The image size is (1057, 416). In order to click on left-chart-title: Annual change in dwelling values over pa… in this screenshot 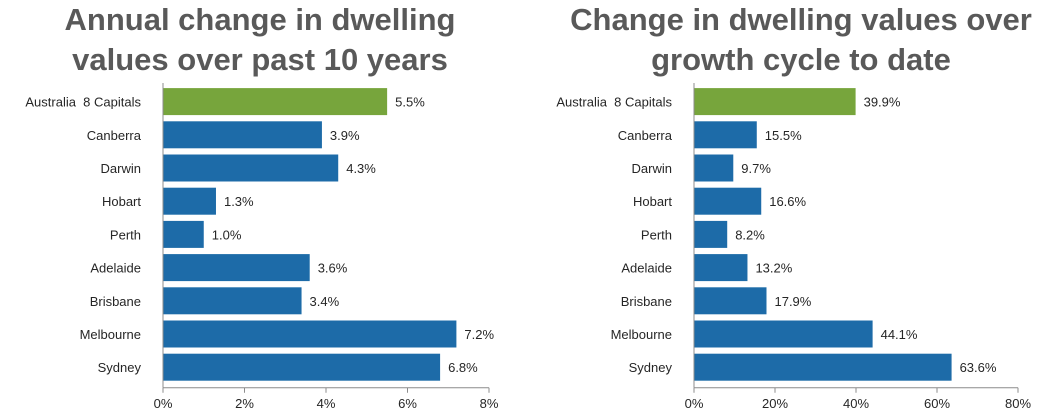, I will do `click(260, 40)`.